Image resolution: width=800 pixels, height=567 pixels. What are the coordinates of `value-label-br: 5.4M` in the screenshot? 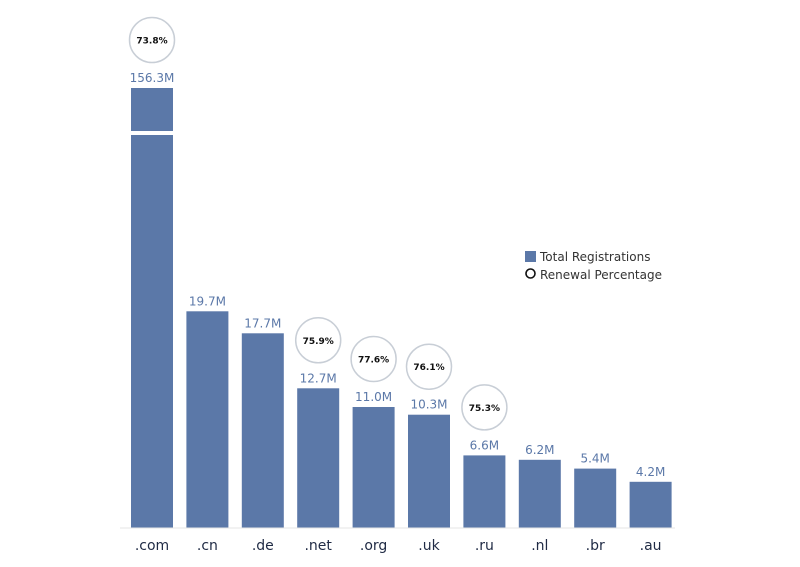 It's located at (594, 459).